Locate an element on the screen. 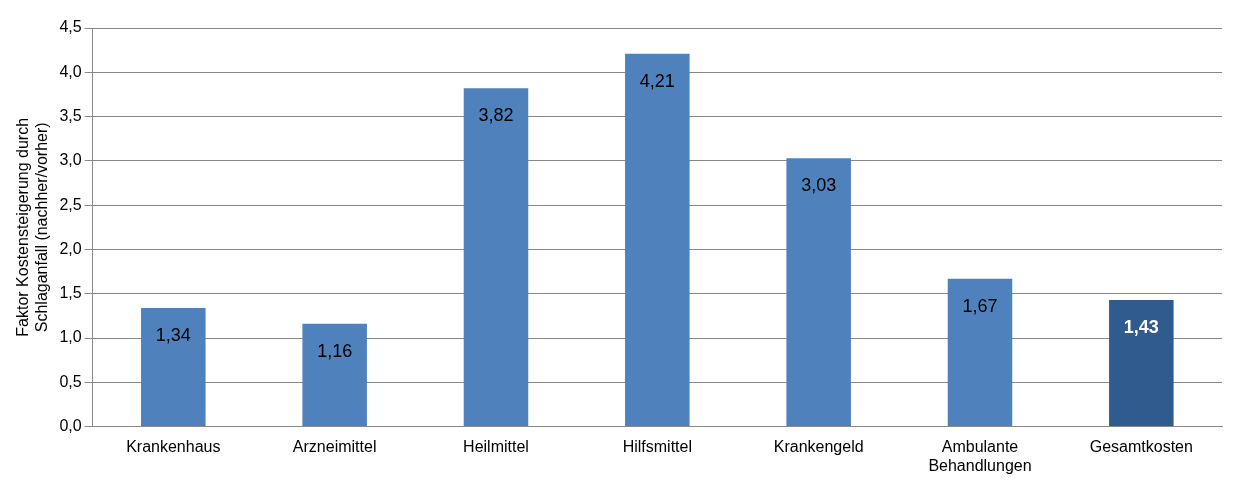 The height and width of the screenshot is (489, 1242). data-label: 1,43 is located at coordinates (1141, 326).